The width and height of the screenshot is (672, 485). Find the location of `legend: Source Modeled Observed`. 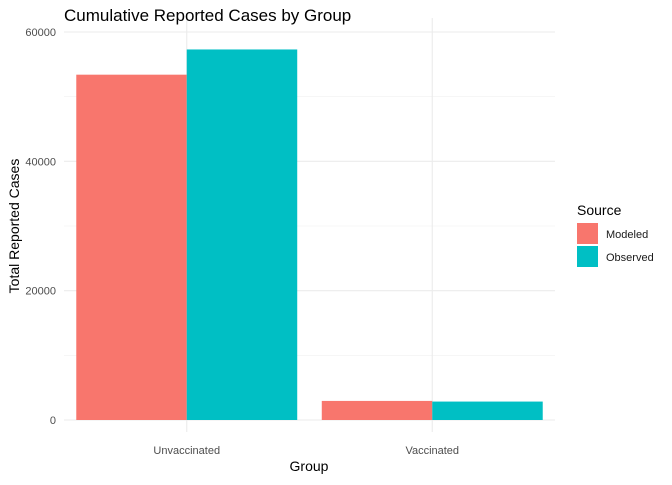

legend: Source Modeled Observed is located at coordinates (615, 234).